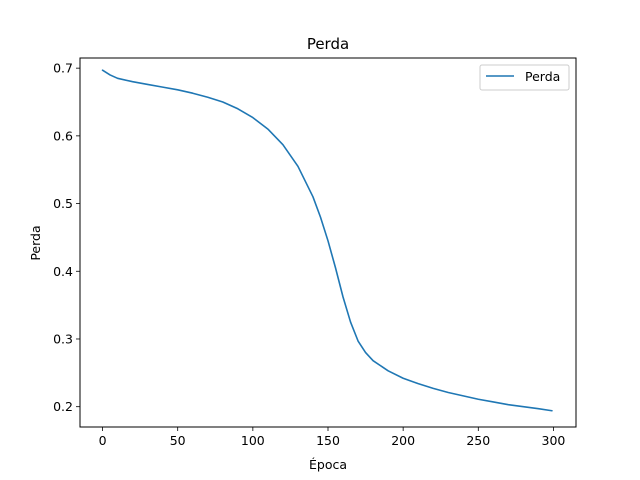 The width and height of the screenshot is (640, 480). Describe the element at coordinates (63, 406) in the screenshot. I see `y-tick-label: 0.2` at that location.